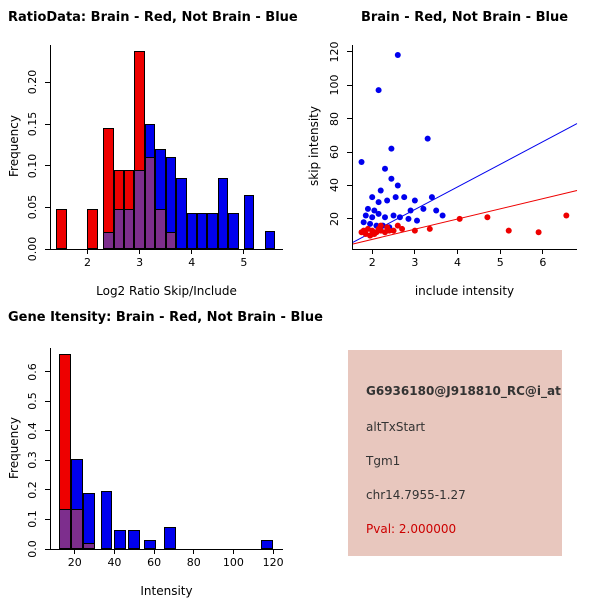 Image resolution: width=600 pixels, height=600 pixels. I want to click on scatter-canvas, so click(465, 148).